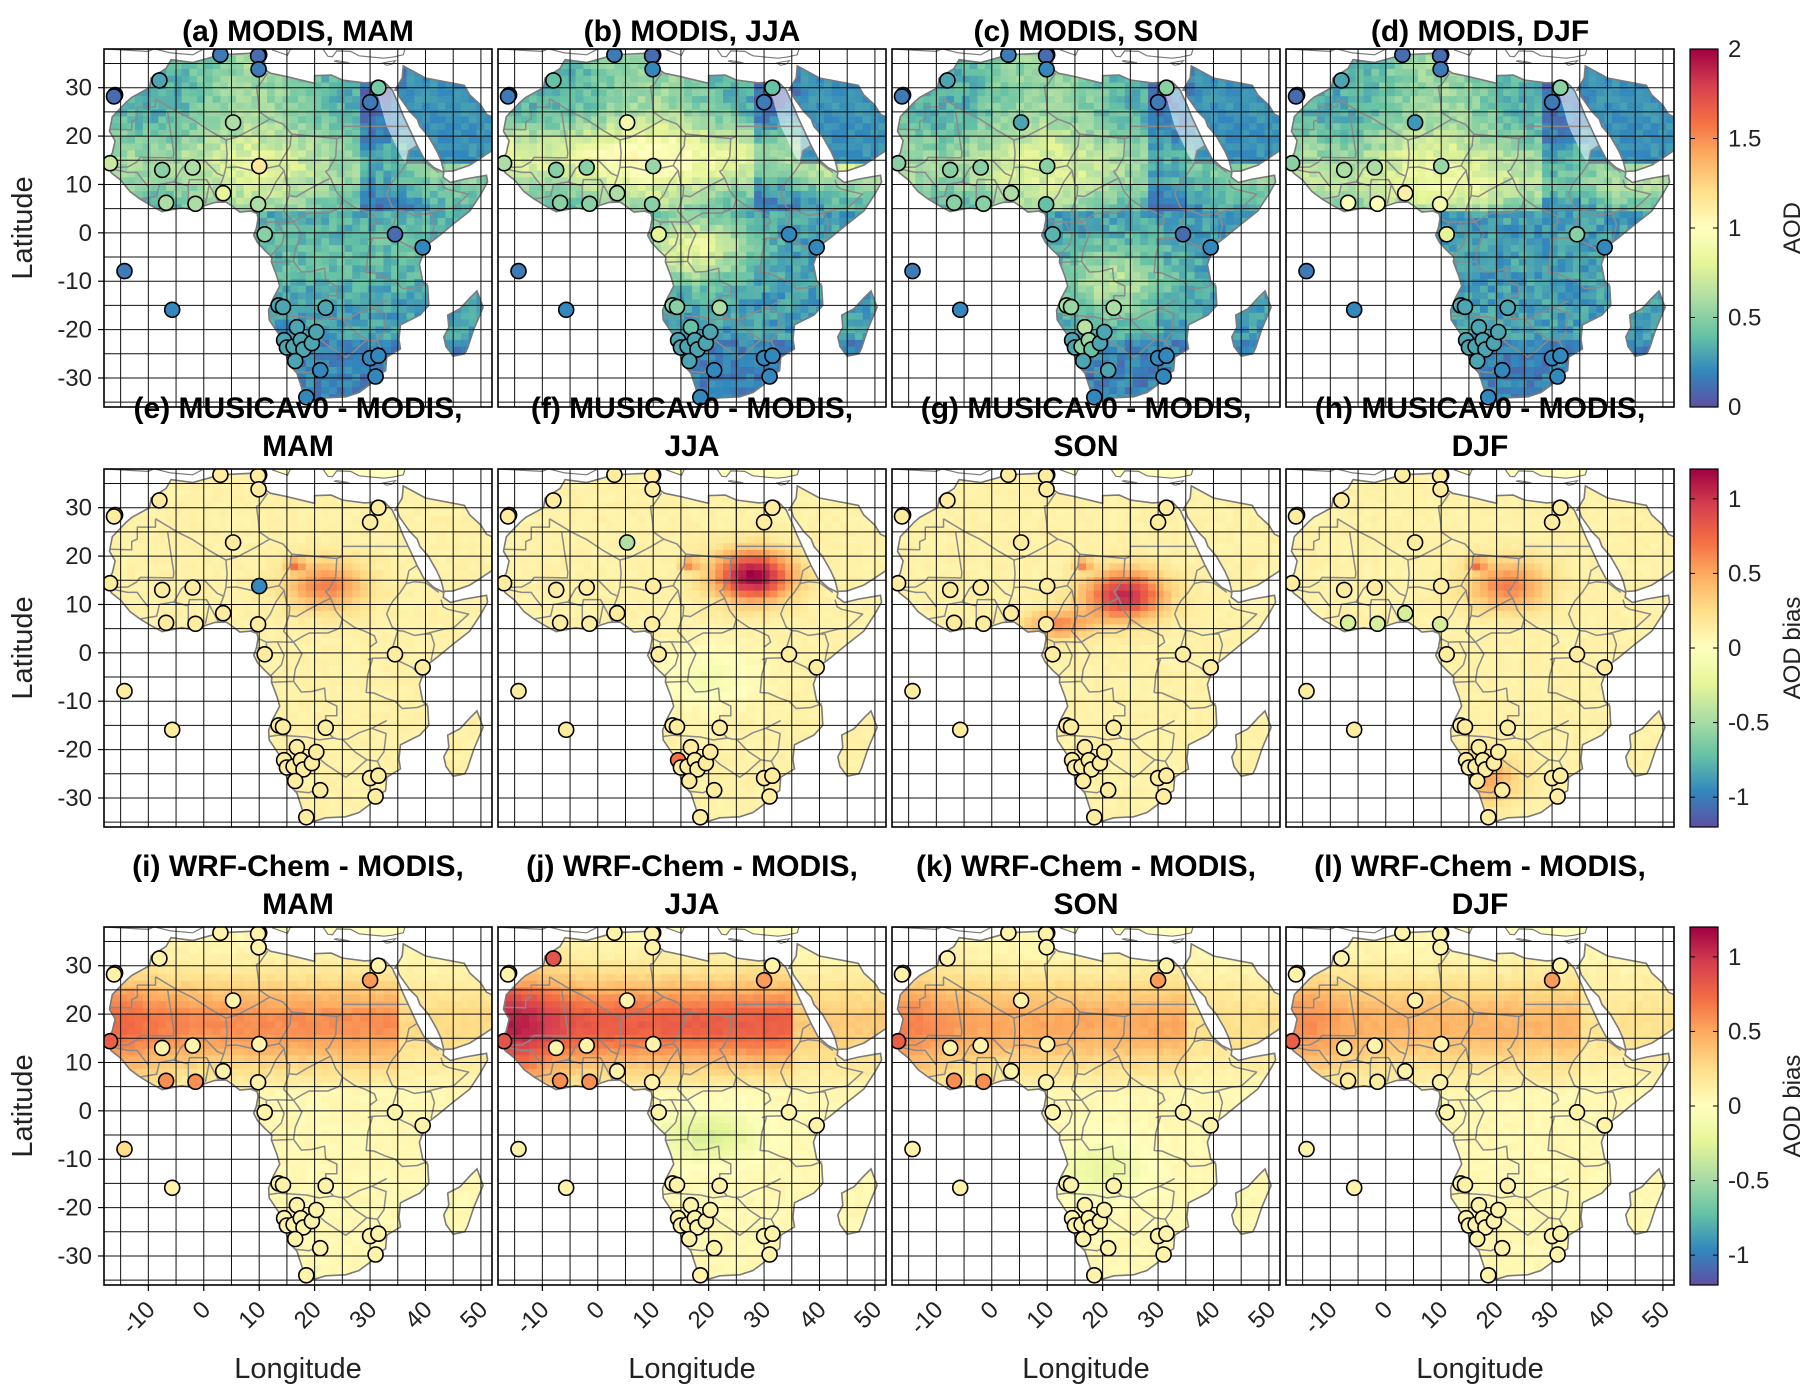 The image size is (1819, 1399). What do you see at coordinates (1747, 1106) in the screenshot?
I see `colorbar: 1 0.5 0 -0.5 -1 AOD bias` at bounding box center [1747, 1106].